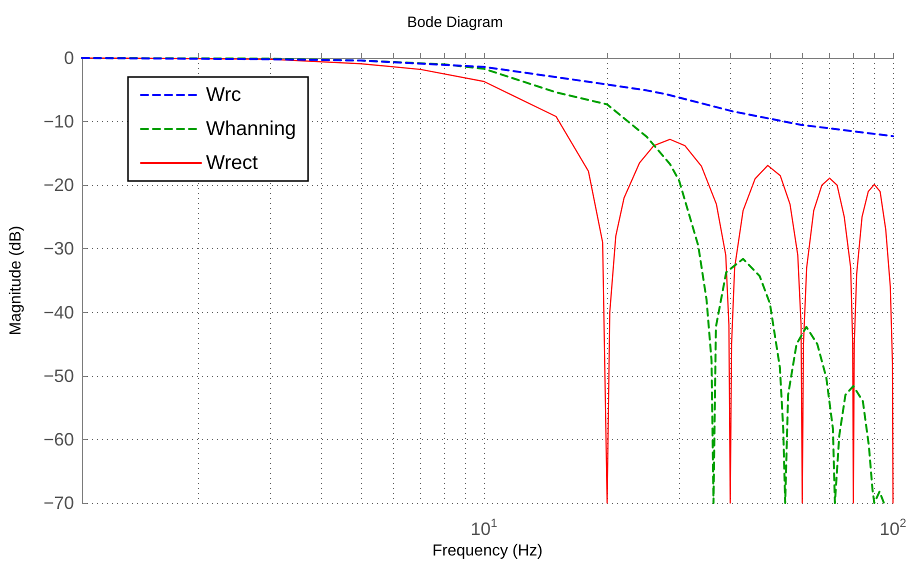 The height and width of the screenshot is (565, 910). Describe the element at coordinates (58, 503) in the screenshot. I see `y-tick-label: −70` at that location.